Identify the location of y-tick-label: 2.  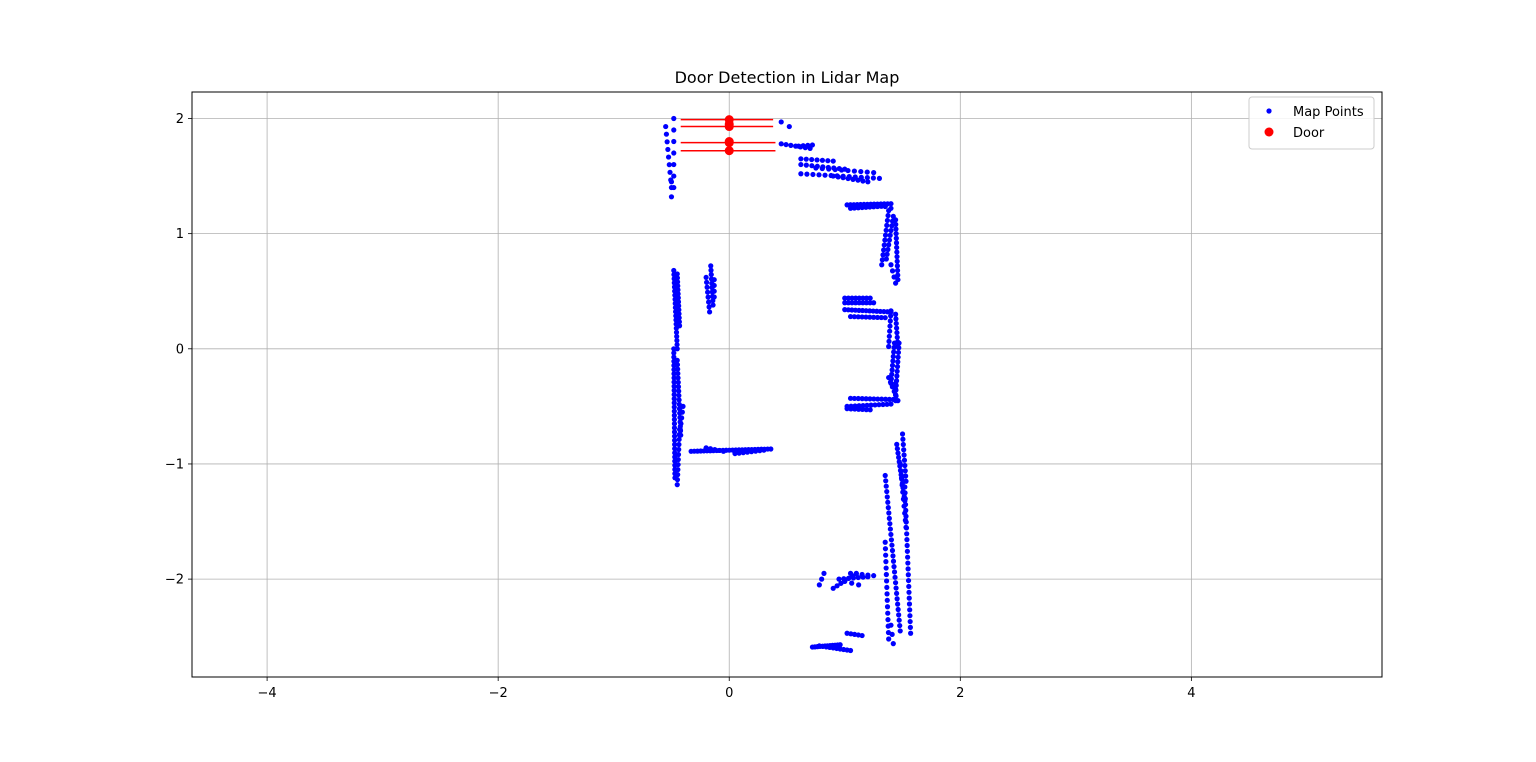
(180, 119).